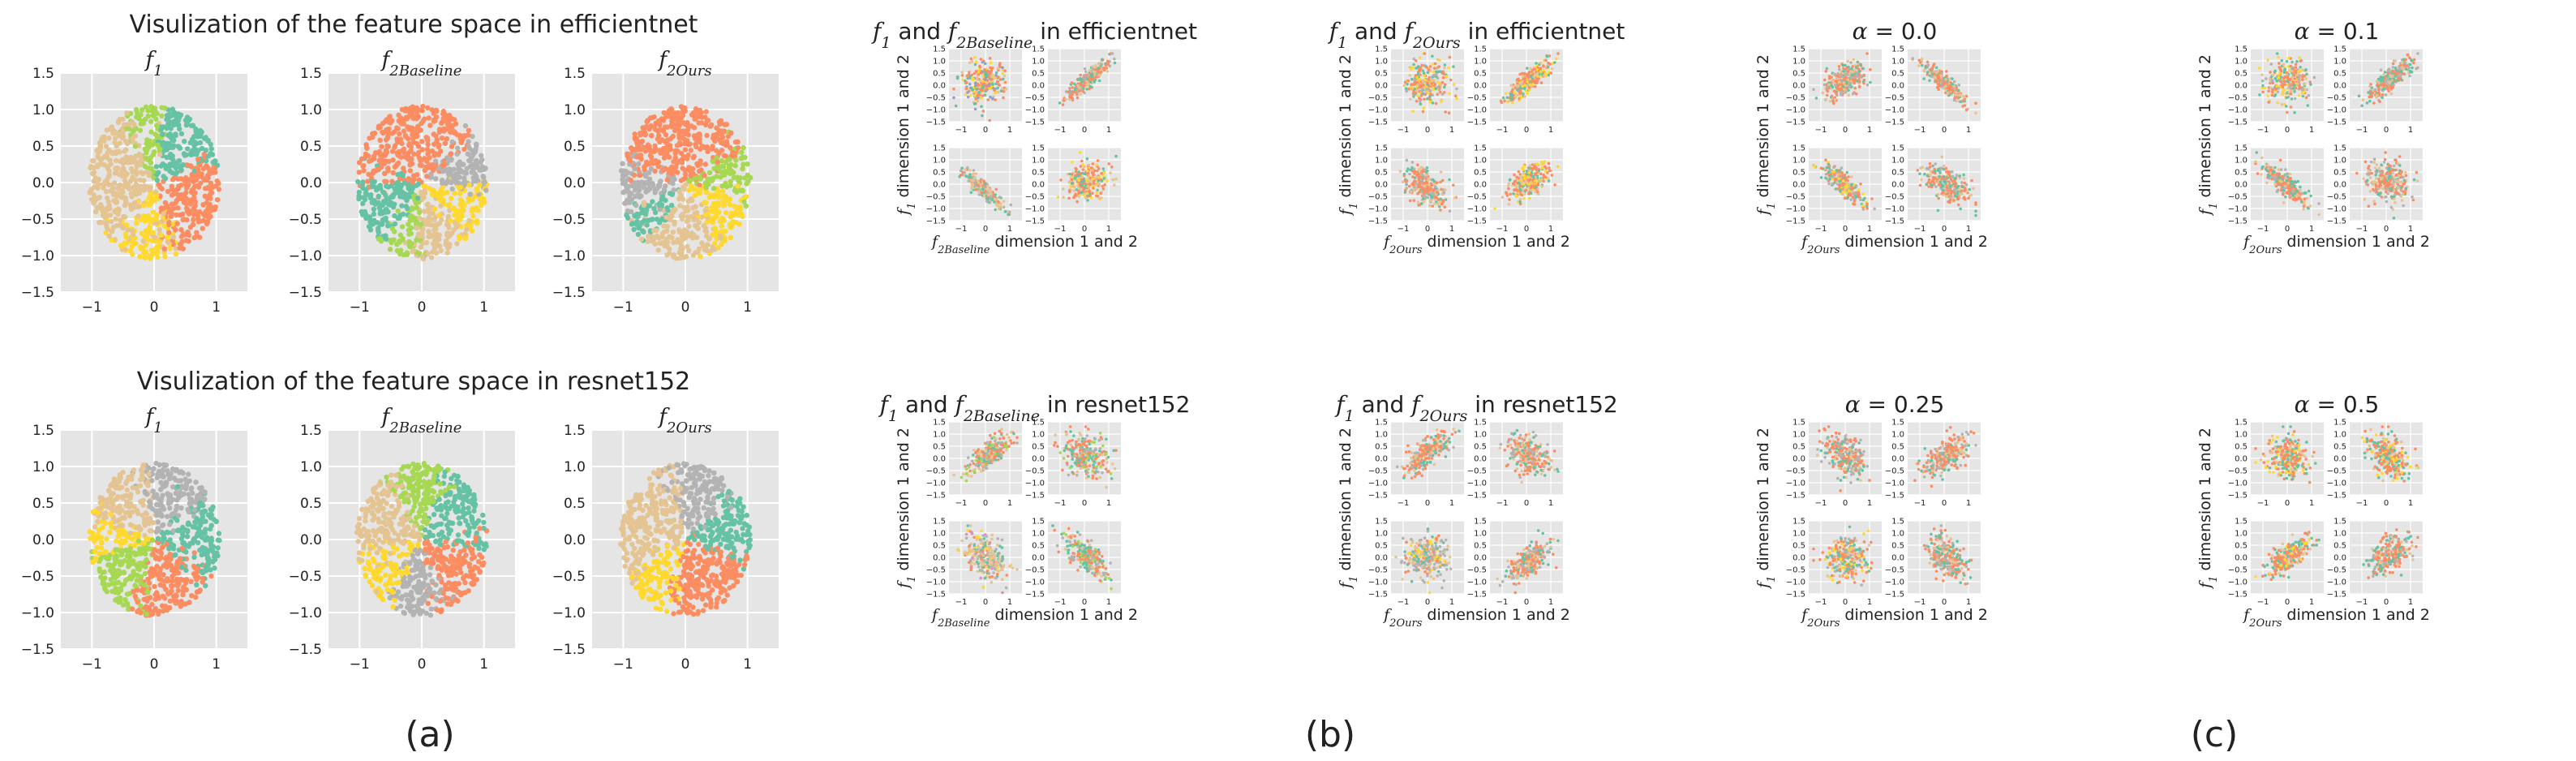 The image size is (2576, 761). I want to click on x-tick-label: 1, so click(216, 307).